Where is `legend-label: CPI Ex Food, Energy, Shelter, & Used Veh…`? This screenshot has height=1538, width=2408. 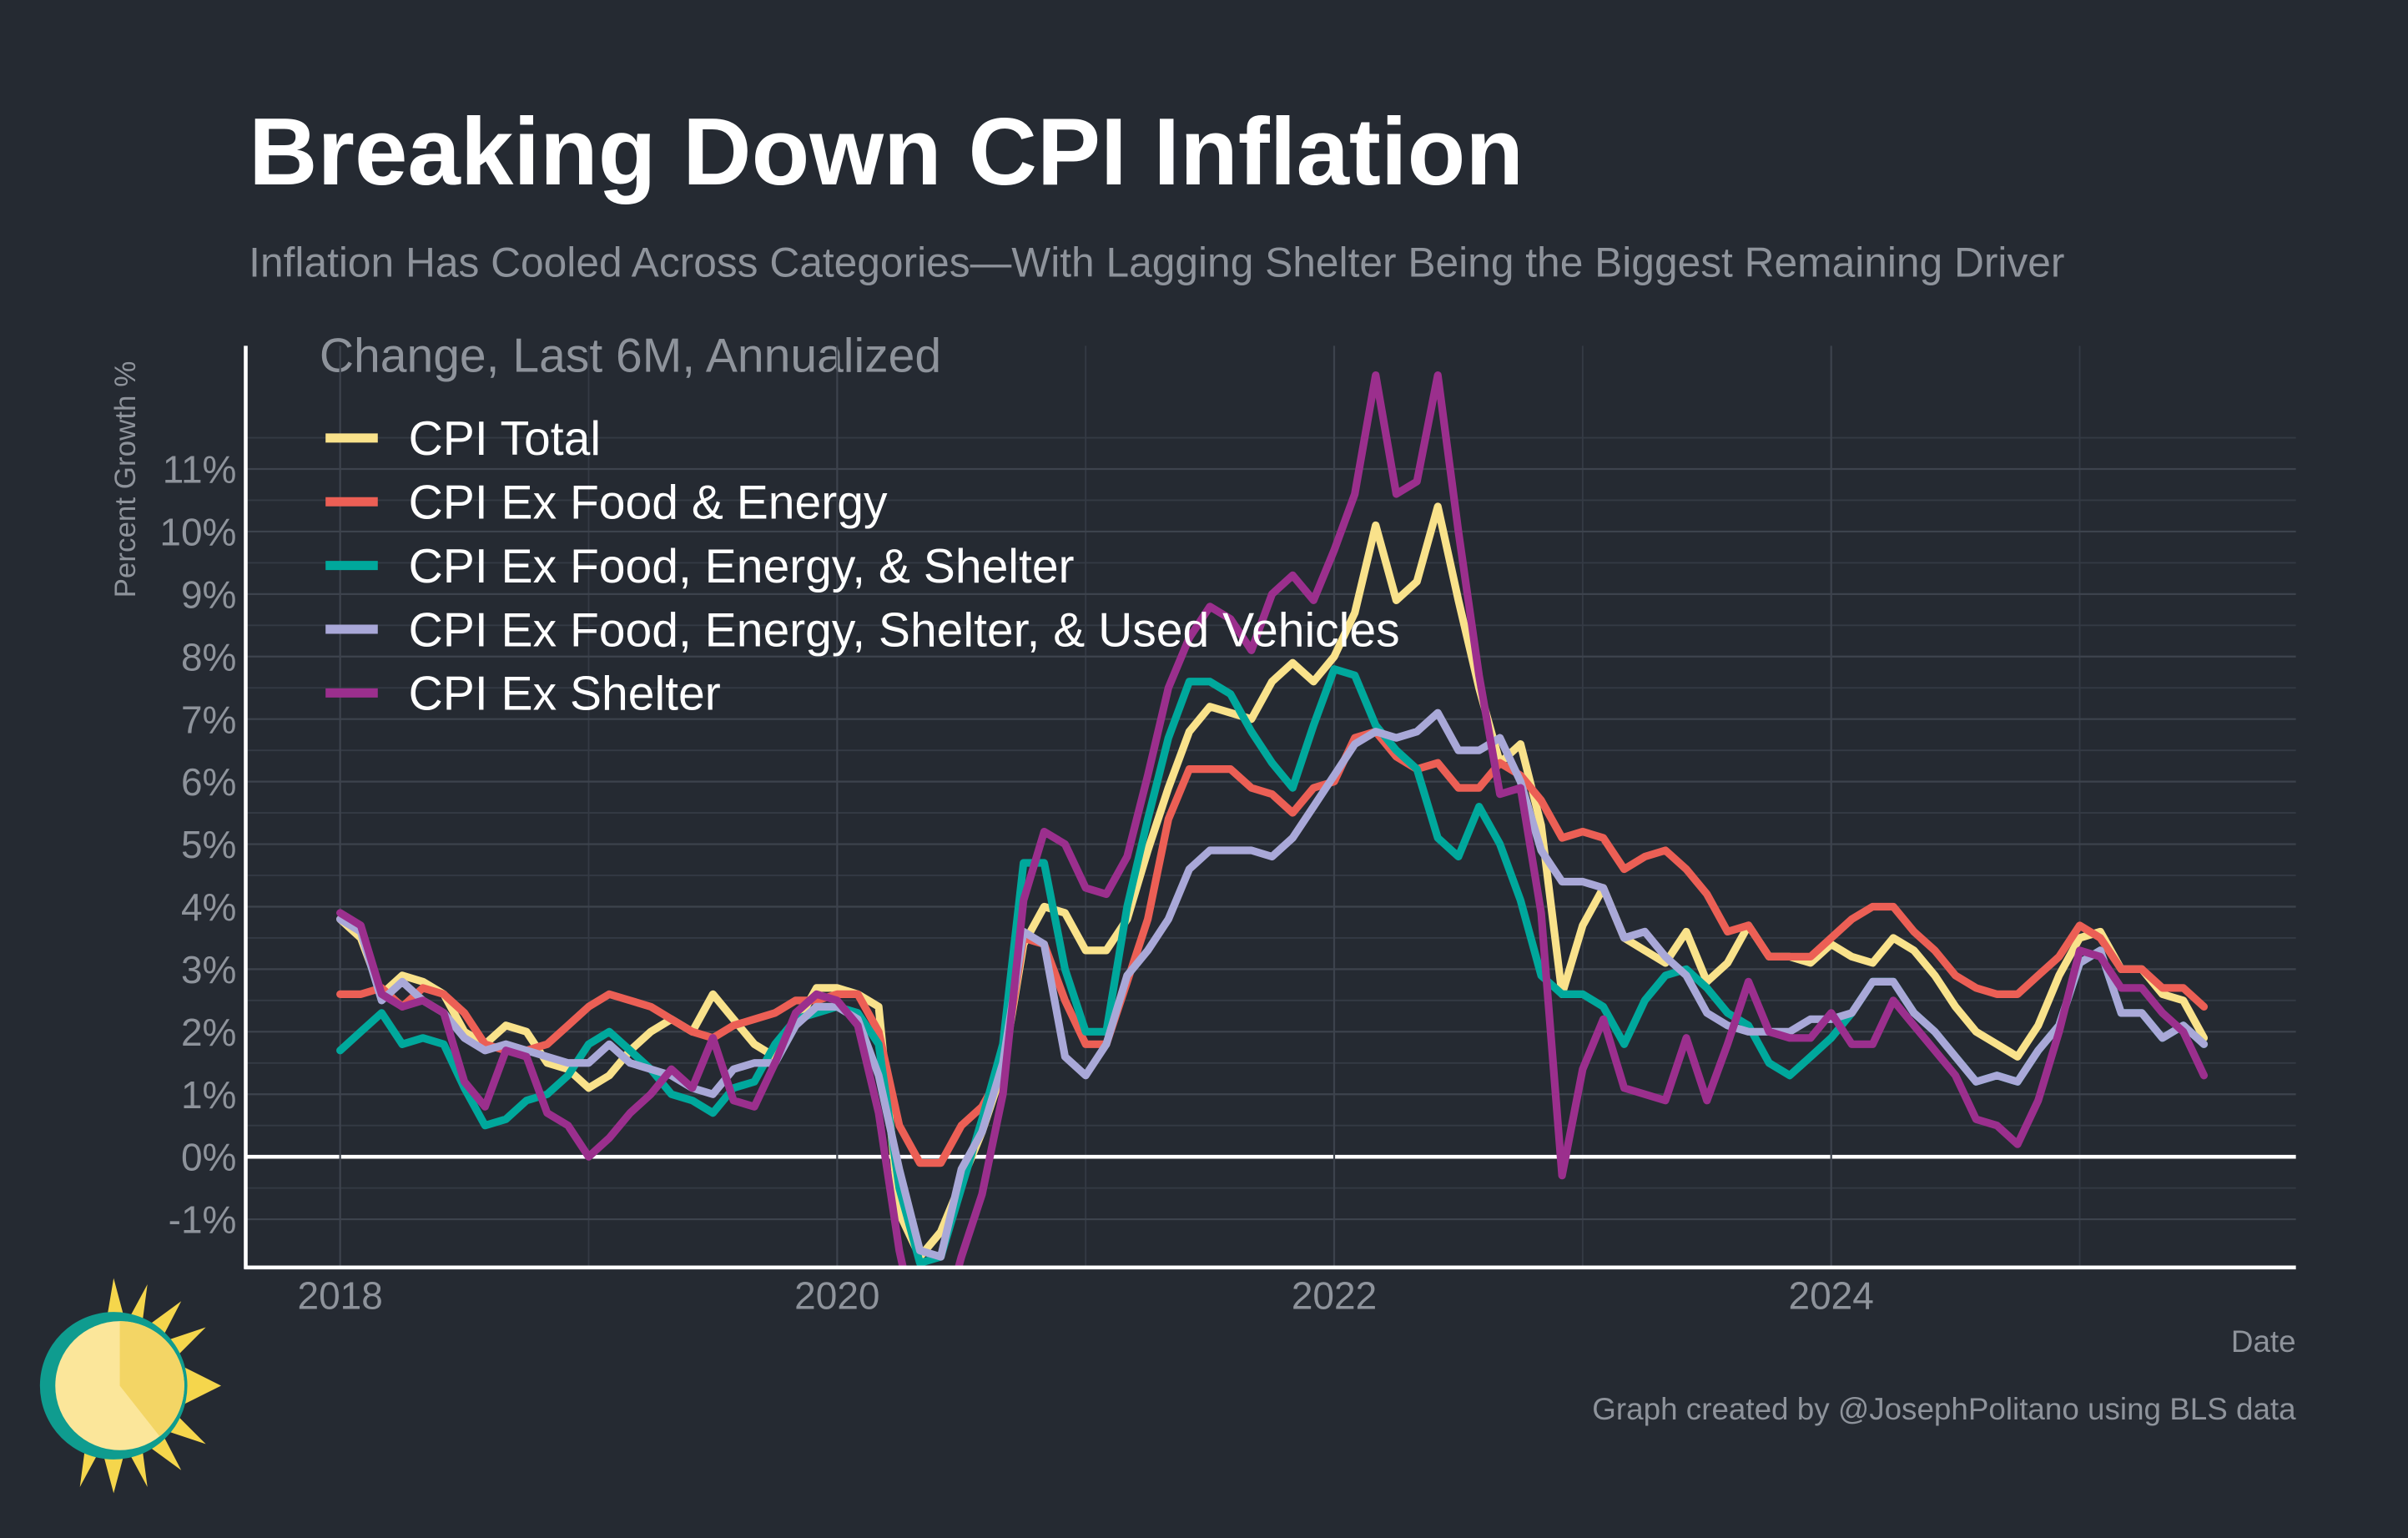 legend-label: CPI Ex Food, Energy, Shelter, & Used Veh… is located at coordinates (904, 630).